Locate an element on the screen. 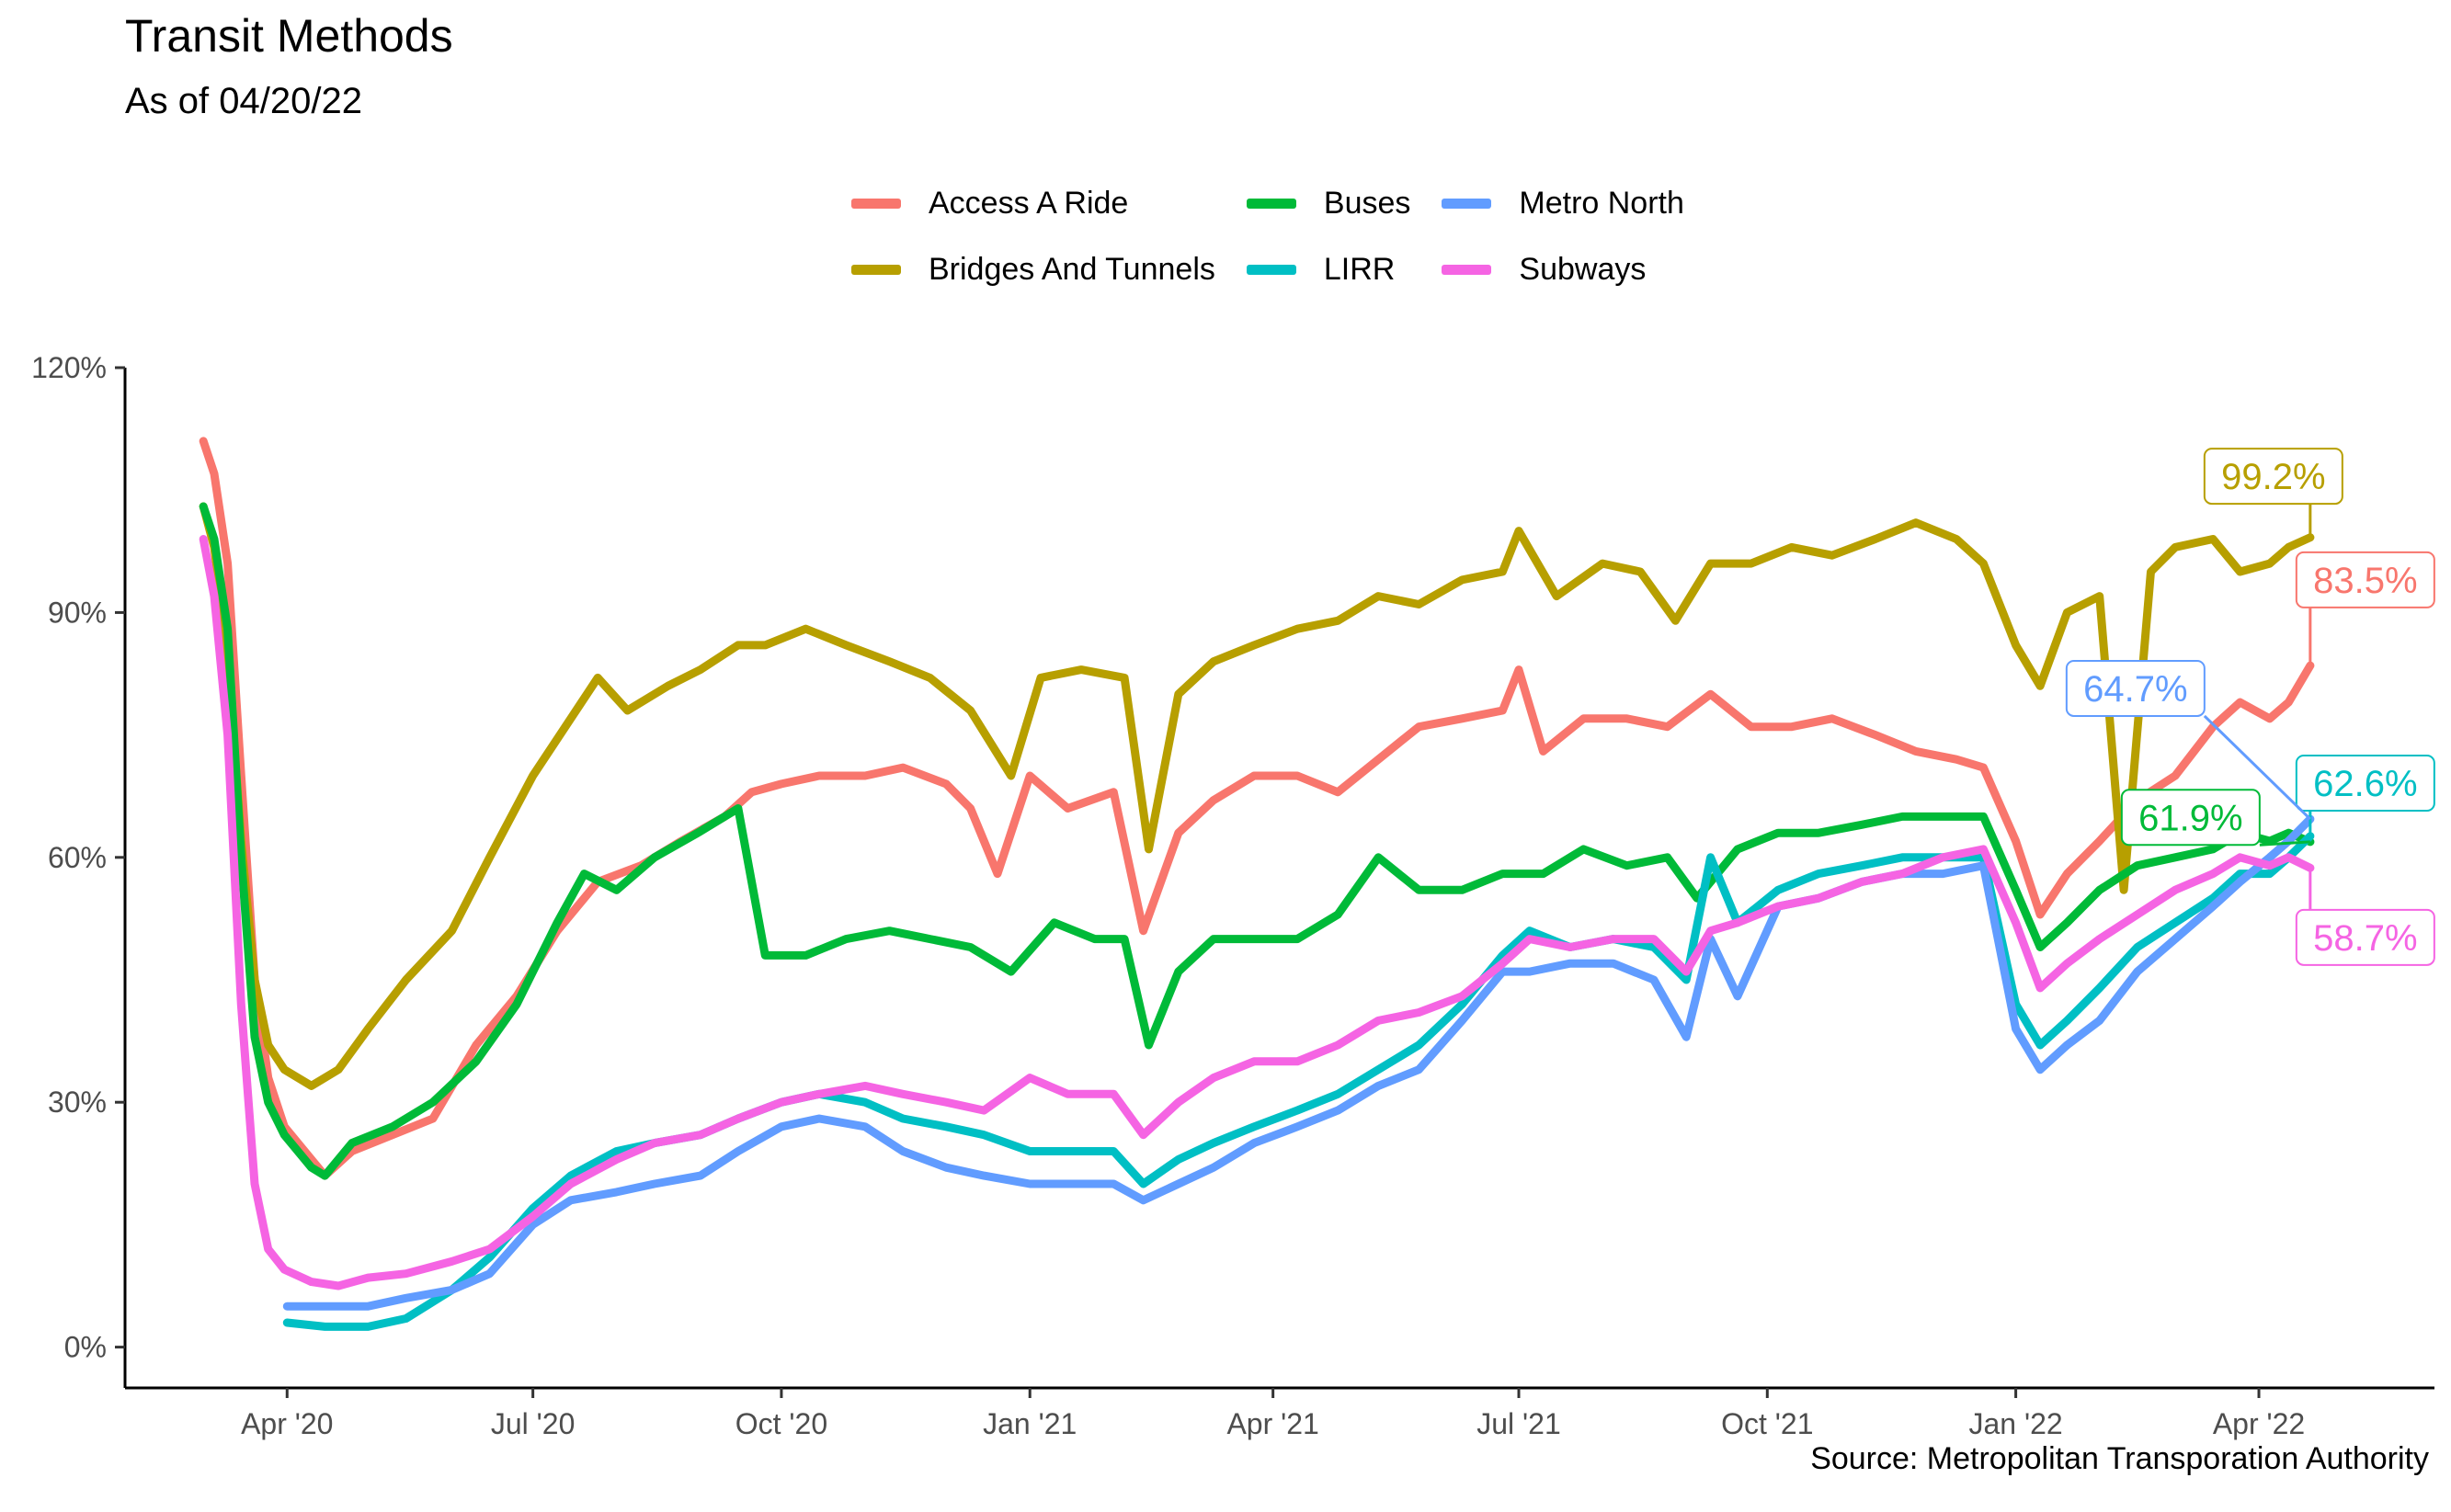 This screenshot has height=1512, width=2451. end-label-bridges-and-tunnels: 99.2% is located at coordinates (2273, 493).